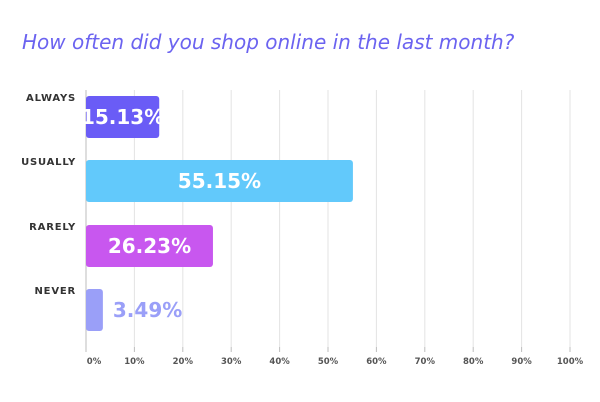 This screenshot has width=600, height=402. I want to click on data-label-always: 15.13%, so click(122, 117).